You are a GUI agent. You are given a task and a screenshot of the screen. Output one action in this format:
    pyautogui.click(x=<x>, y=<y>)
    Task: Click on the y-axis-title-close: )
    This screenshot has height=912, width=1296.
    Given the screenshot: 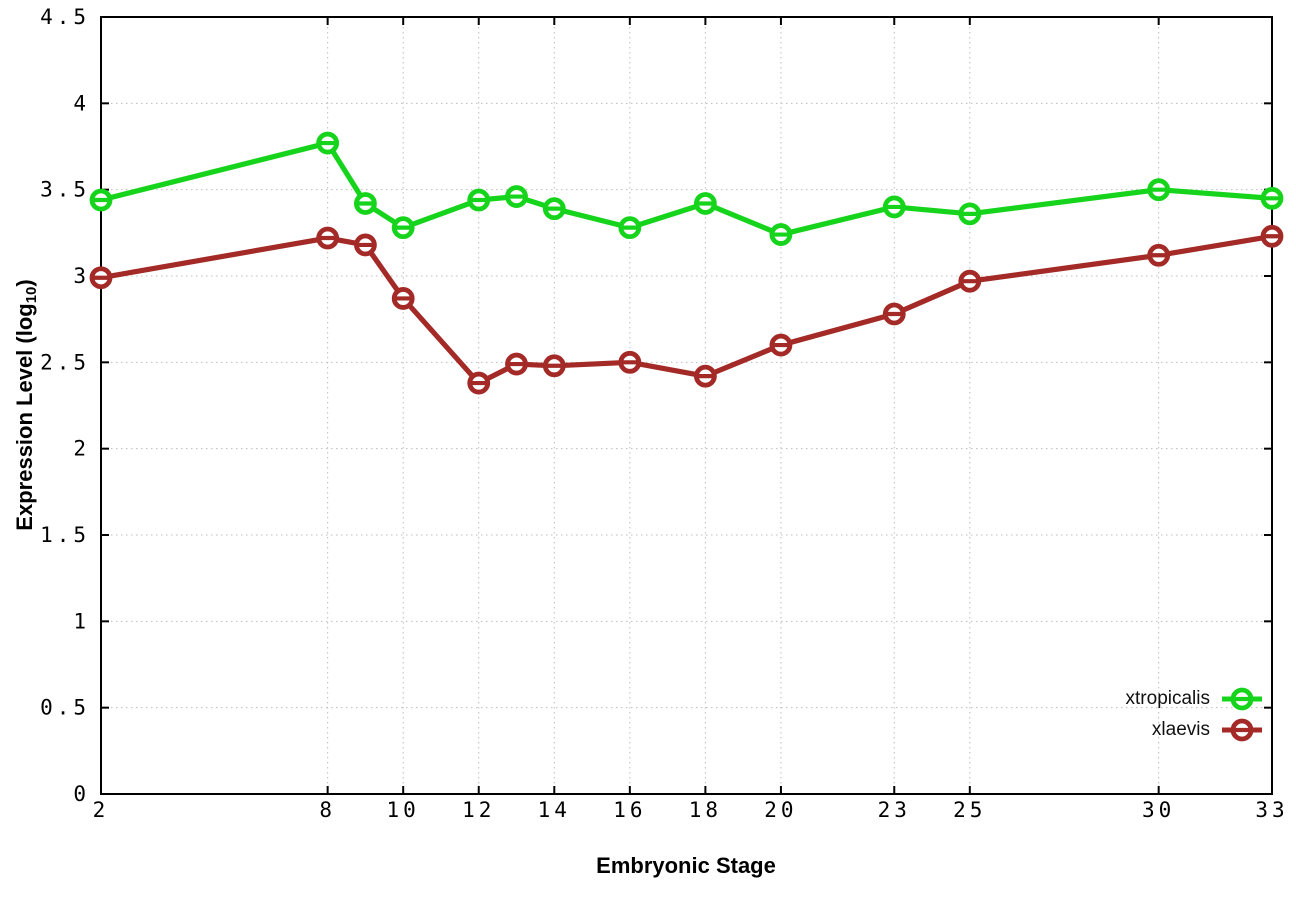 What is the action you would take?
    pyautogui.click(x=24, y=283)
    